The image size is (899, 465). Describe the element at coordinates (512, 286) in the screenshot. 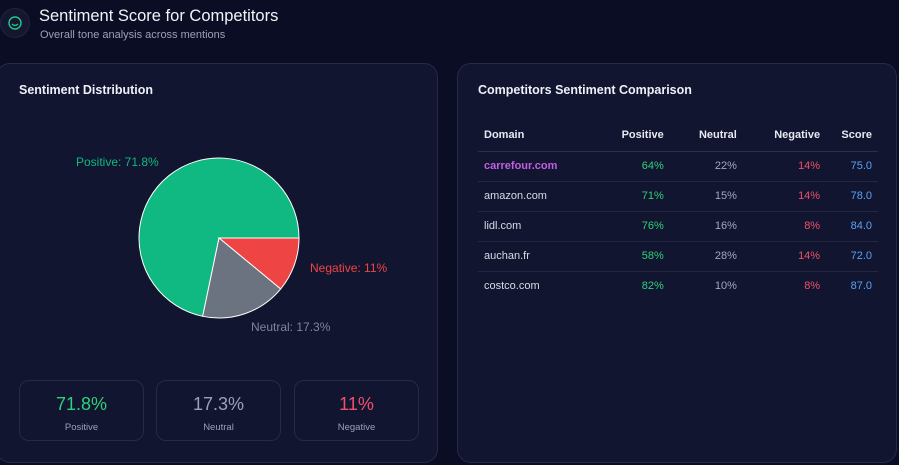

I see `row-domain: costco.com` at that location.